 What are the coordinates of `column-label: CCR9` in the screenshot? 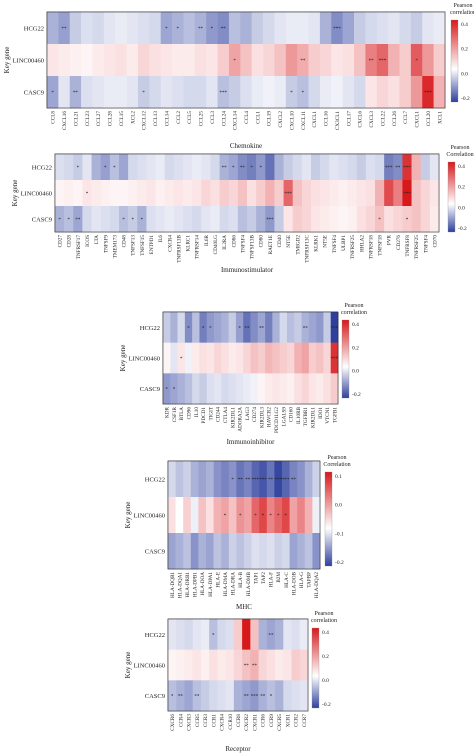 It's located at (272, 720).